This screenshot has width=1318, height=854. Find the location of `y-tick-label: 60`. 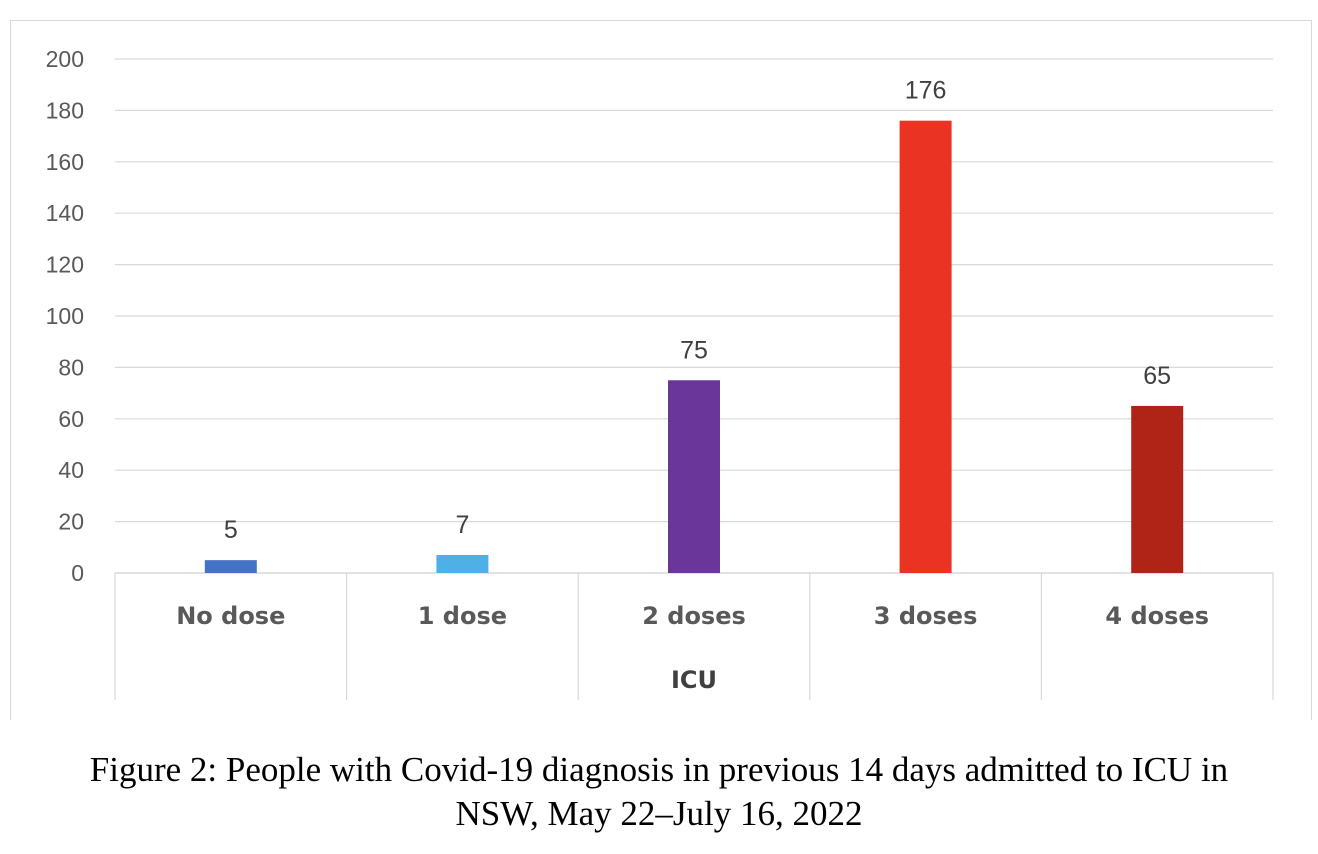

y-tick-label: 60 is located at coordinates (71, 419).